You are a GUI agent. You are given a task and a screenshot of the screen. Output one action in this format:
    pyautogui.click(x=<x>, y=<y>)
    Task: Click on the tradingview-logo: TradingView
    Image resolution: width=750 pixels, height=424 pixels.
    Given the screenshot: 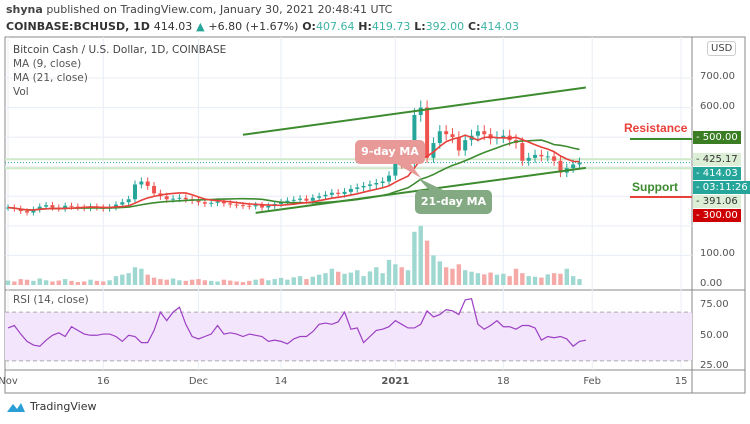 What is the action you would take?
    pyautogui.click(x=51, y=406)
    